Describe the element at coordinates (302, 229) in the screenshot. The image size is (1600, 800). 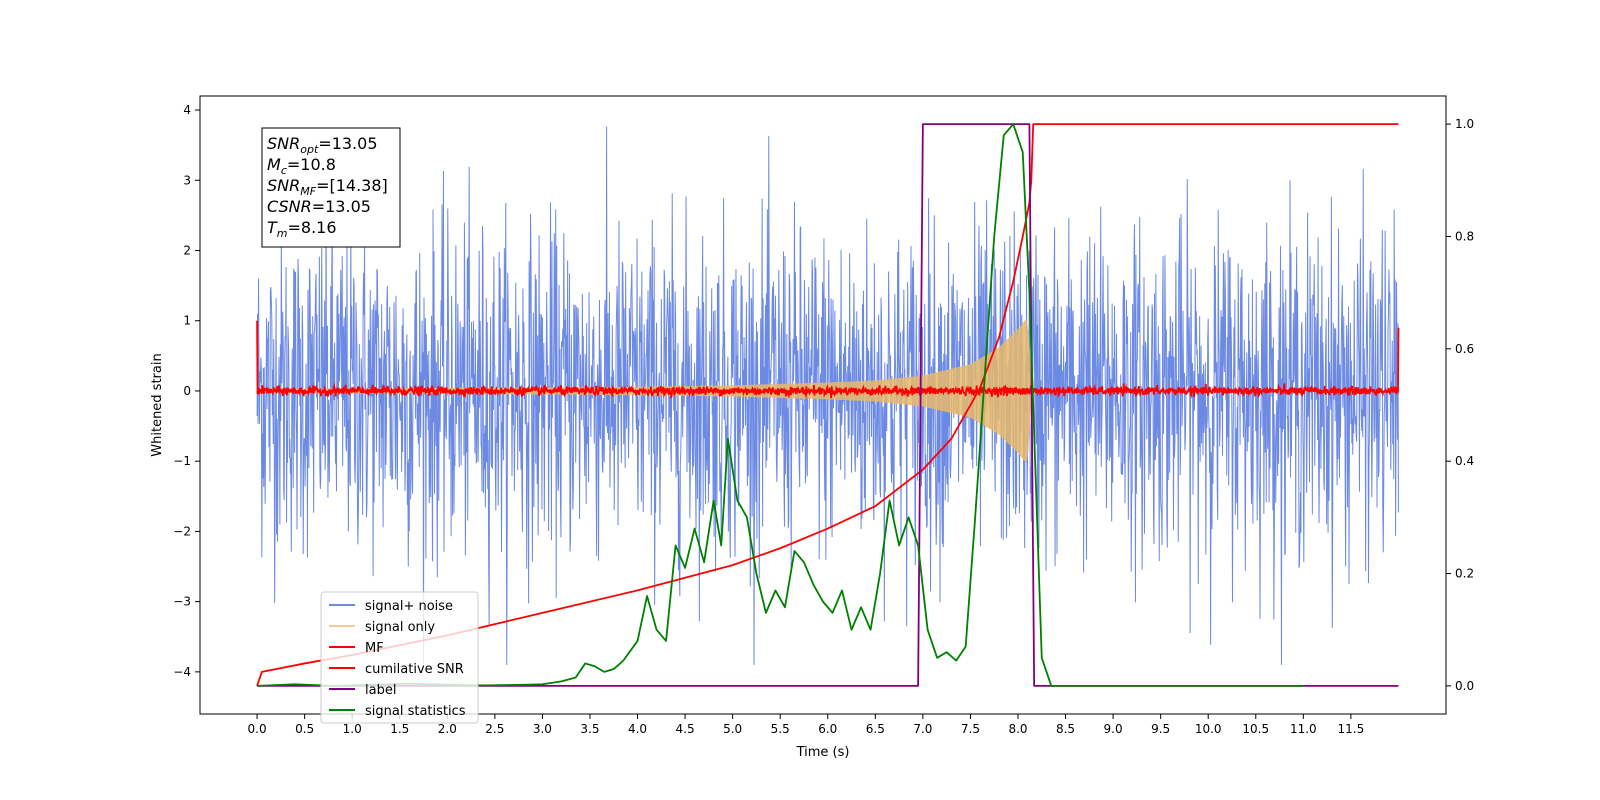
I see `annotation-line: Tm=8.16` at that location.